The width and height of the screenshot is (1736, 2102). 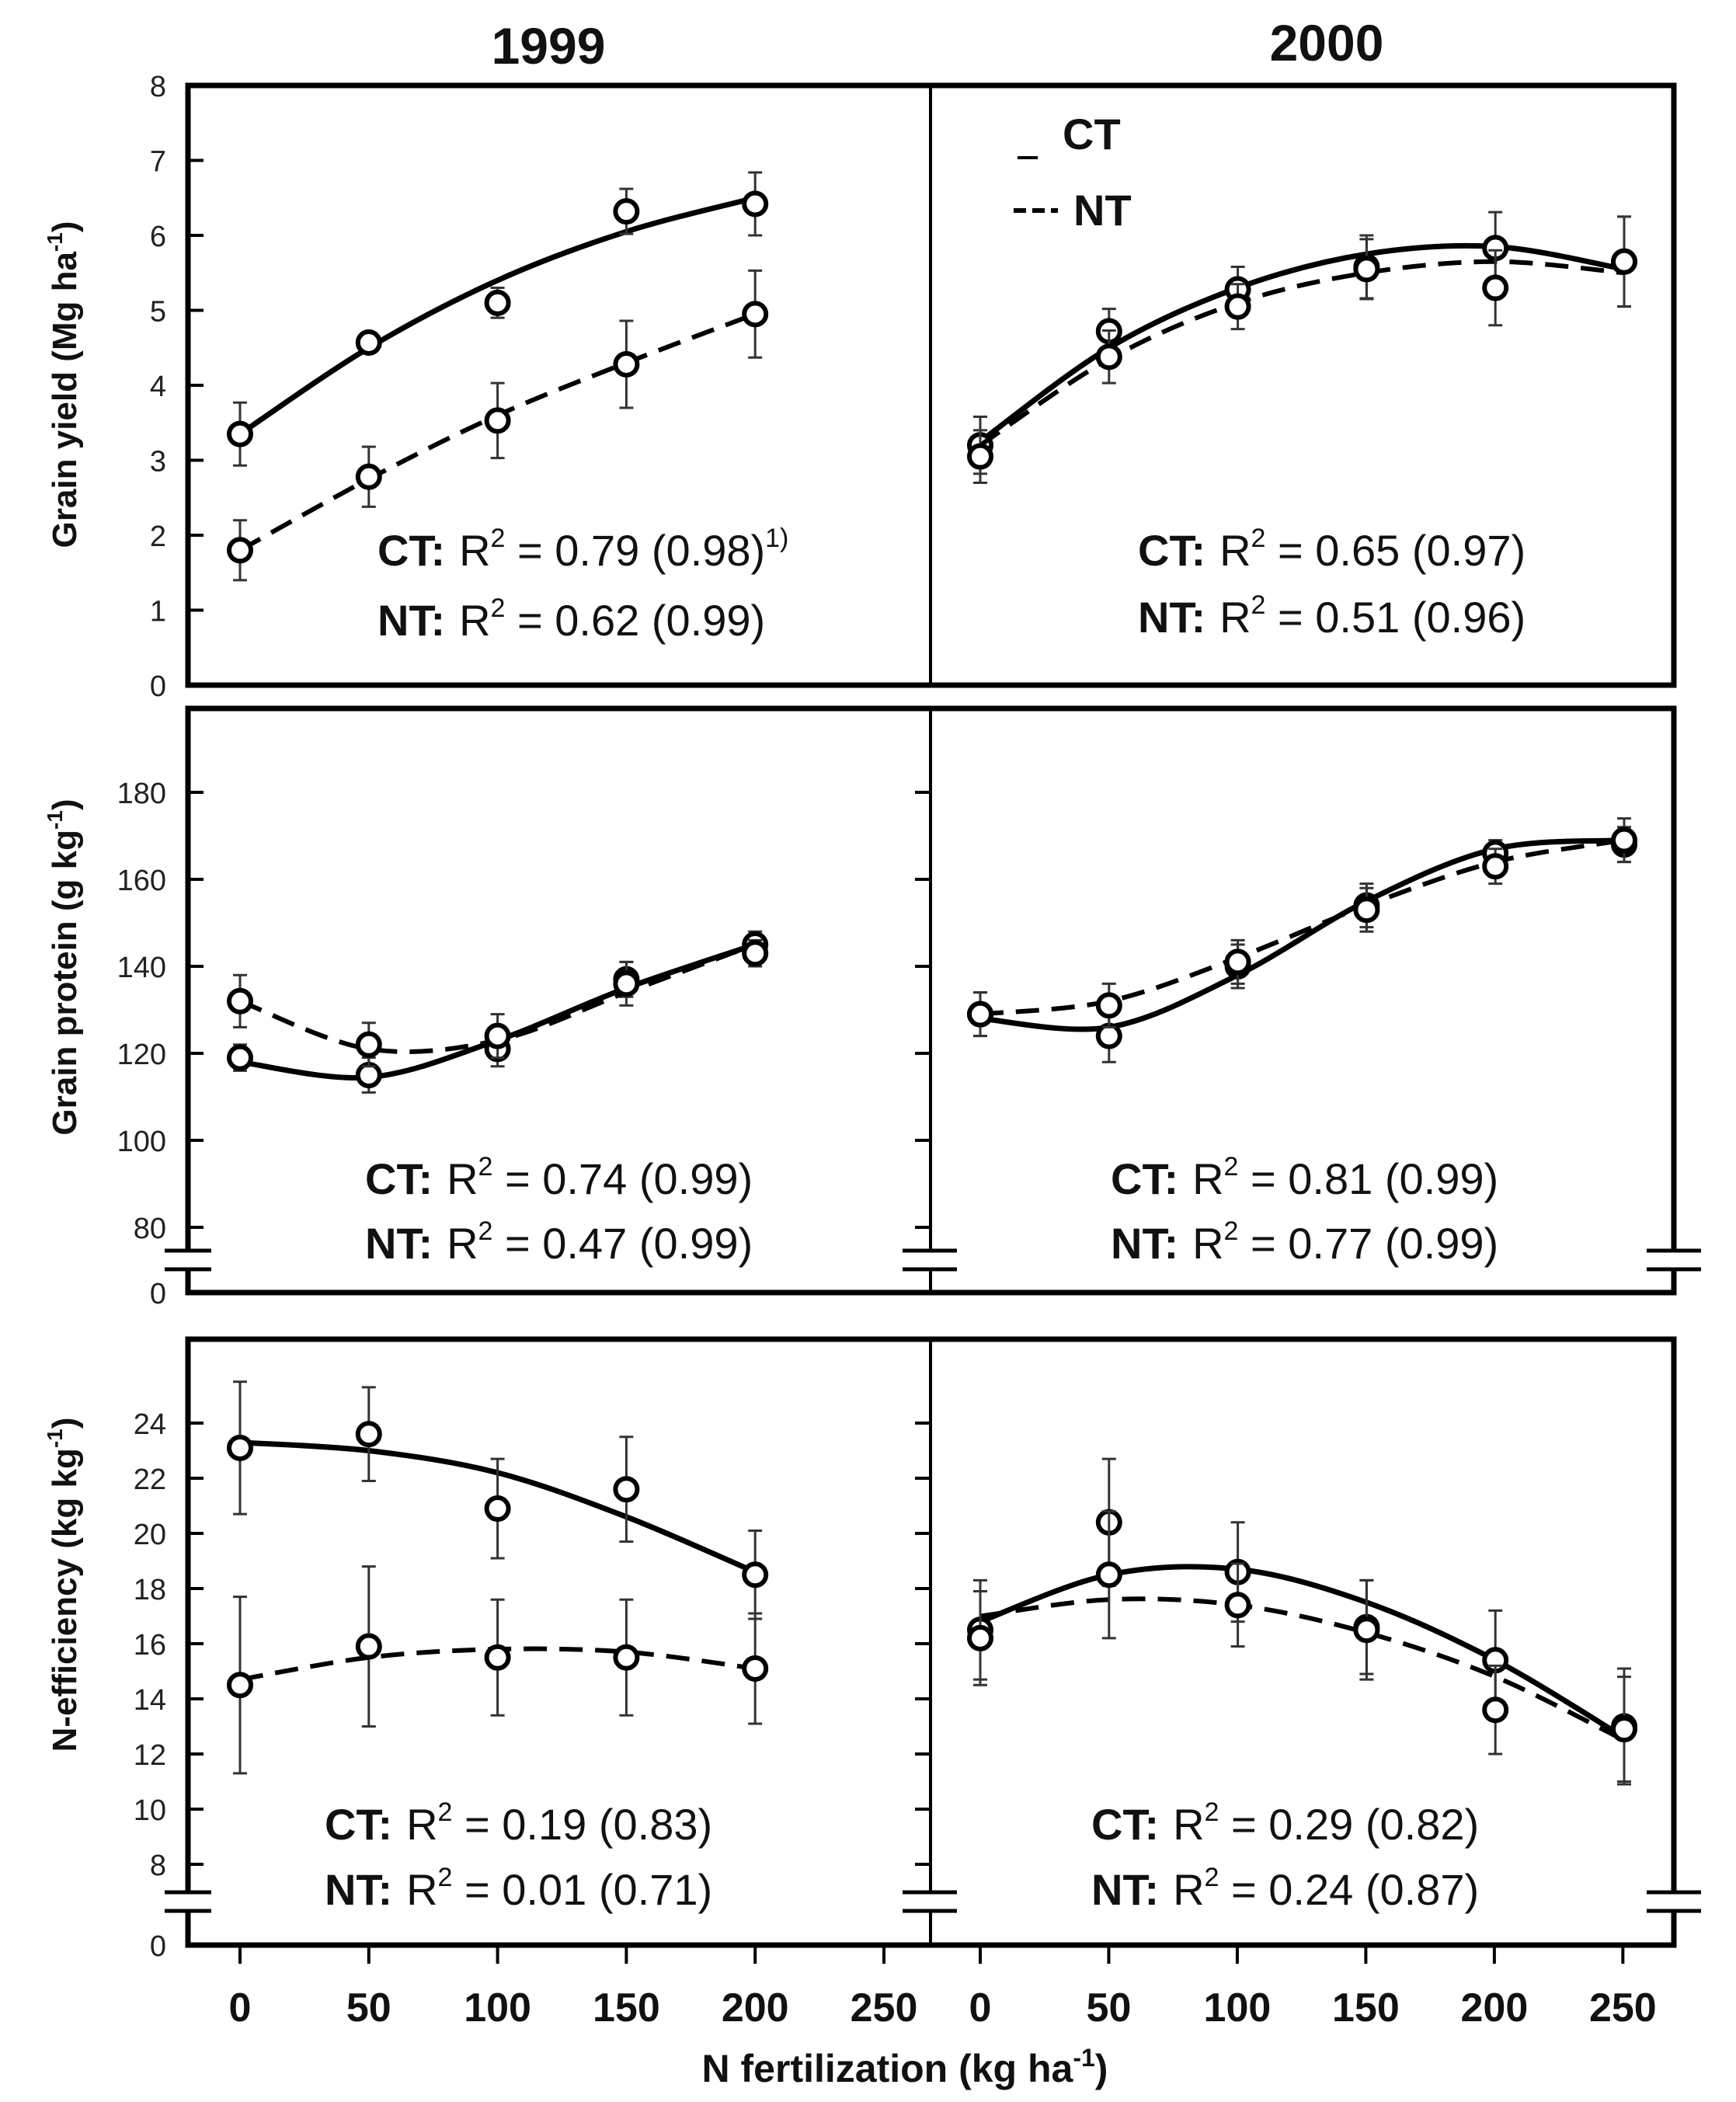 I want to click on ytick-label: 8, so click(x=158, y=87).